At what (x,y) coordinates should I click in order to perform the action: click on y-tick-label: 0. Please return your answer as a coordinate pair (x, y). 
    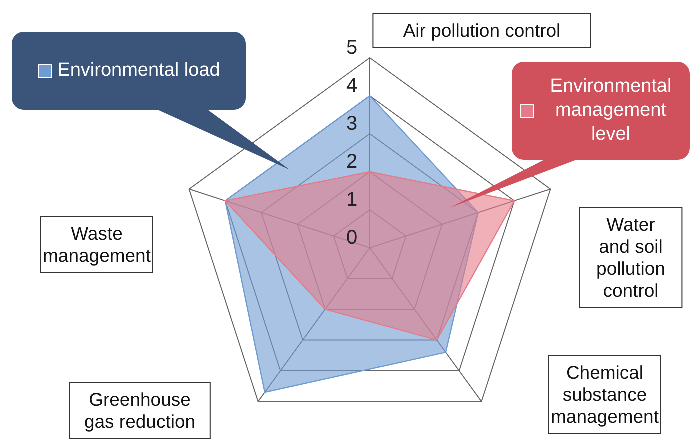
    Looking at the image, I should click on (352, 238).